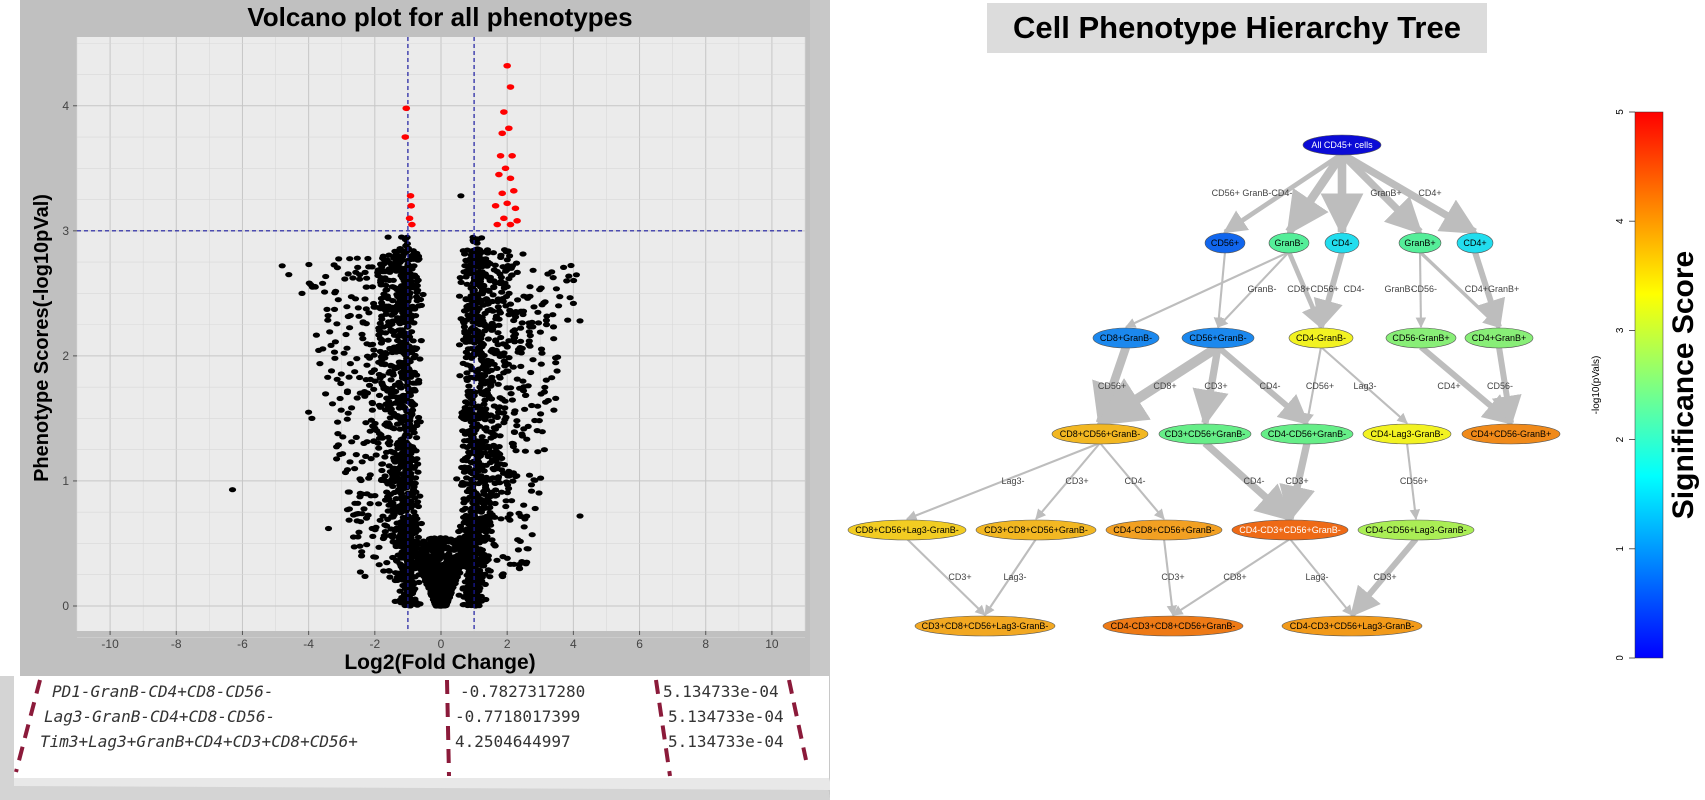 This screenshot has height=800, width=1705. What do you see at coordinates (1252, 193) in the screenshot?
I see `edge-label: CD56+ GranB-CD4-` at bounding box center [1252, 193].